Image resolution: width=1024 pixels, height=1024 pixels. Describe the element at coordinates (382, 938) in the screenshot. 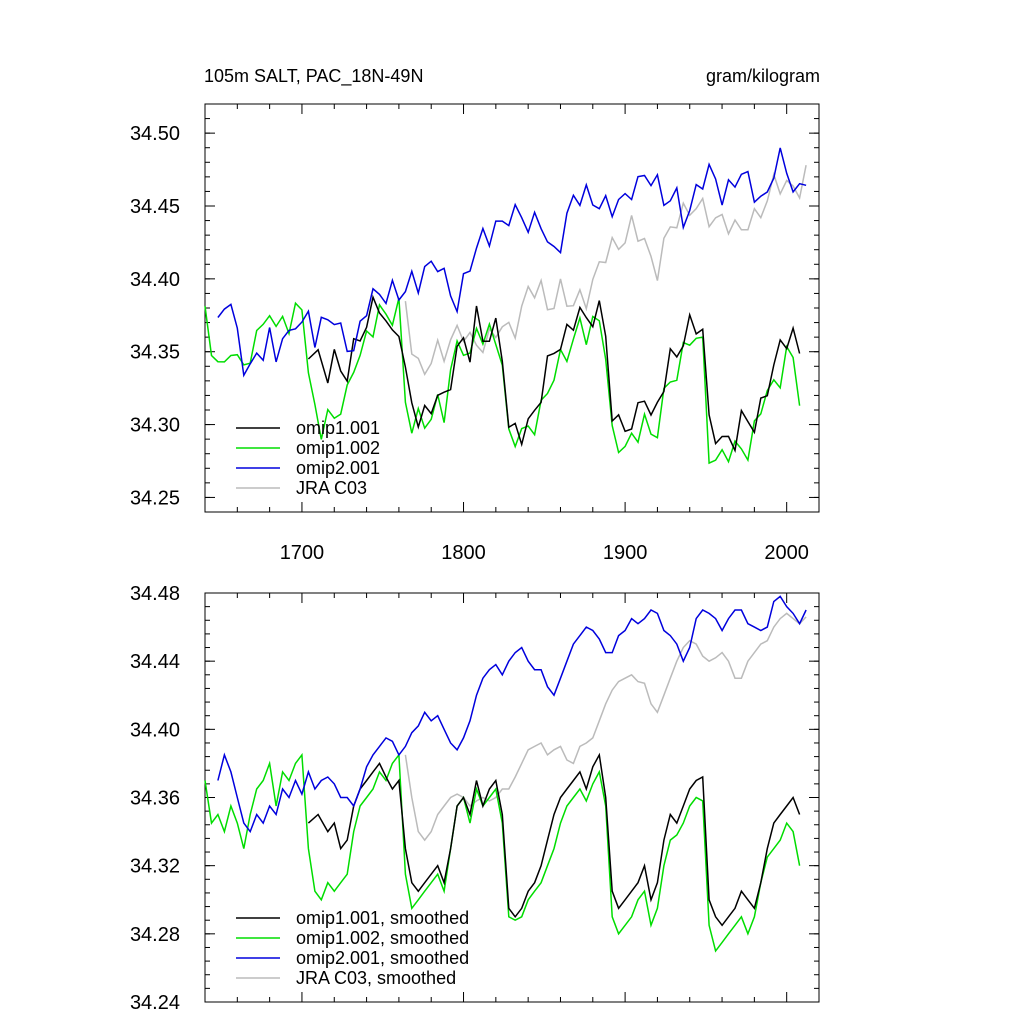

I see `legend-label: omip1.002, smoothed` at that location.